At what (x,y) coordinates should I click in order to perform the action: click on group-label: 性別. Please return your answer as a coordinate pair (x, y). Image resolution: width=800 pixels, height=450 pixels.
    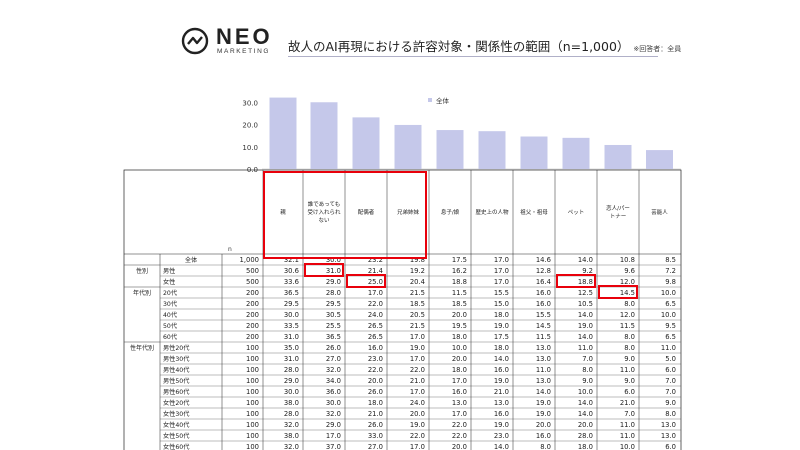
    Looking at the image, I should click on (142, 271).